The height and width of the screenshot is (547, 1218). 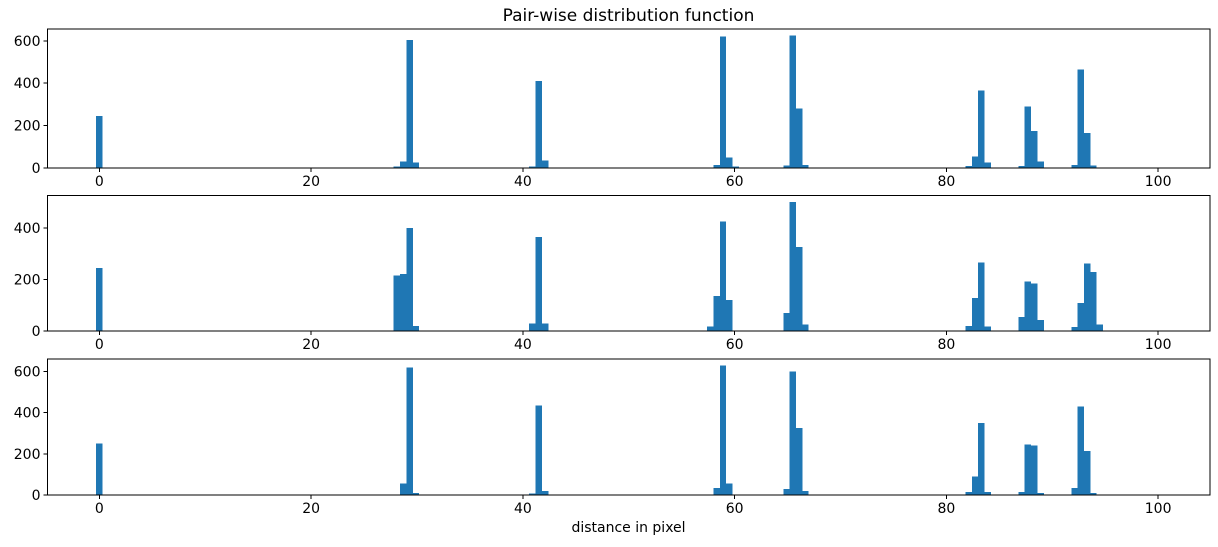 What do you see at coordinates (628, 528) in the screenshot?
I see `x-axis-label: distance in pixel` at bounding box center [628, 528].